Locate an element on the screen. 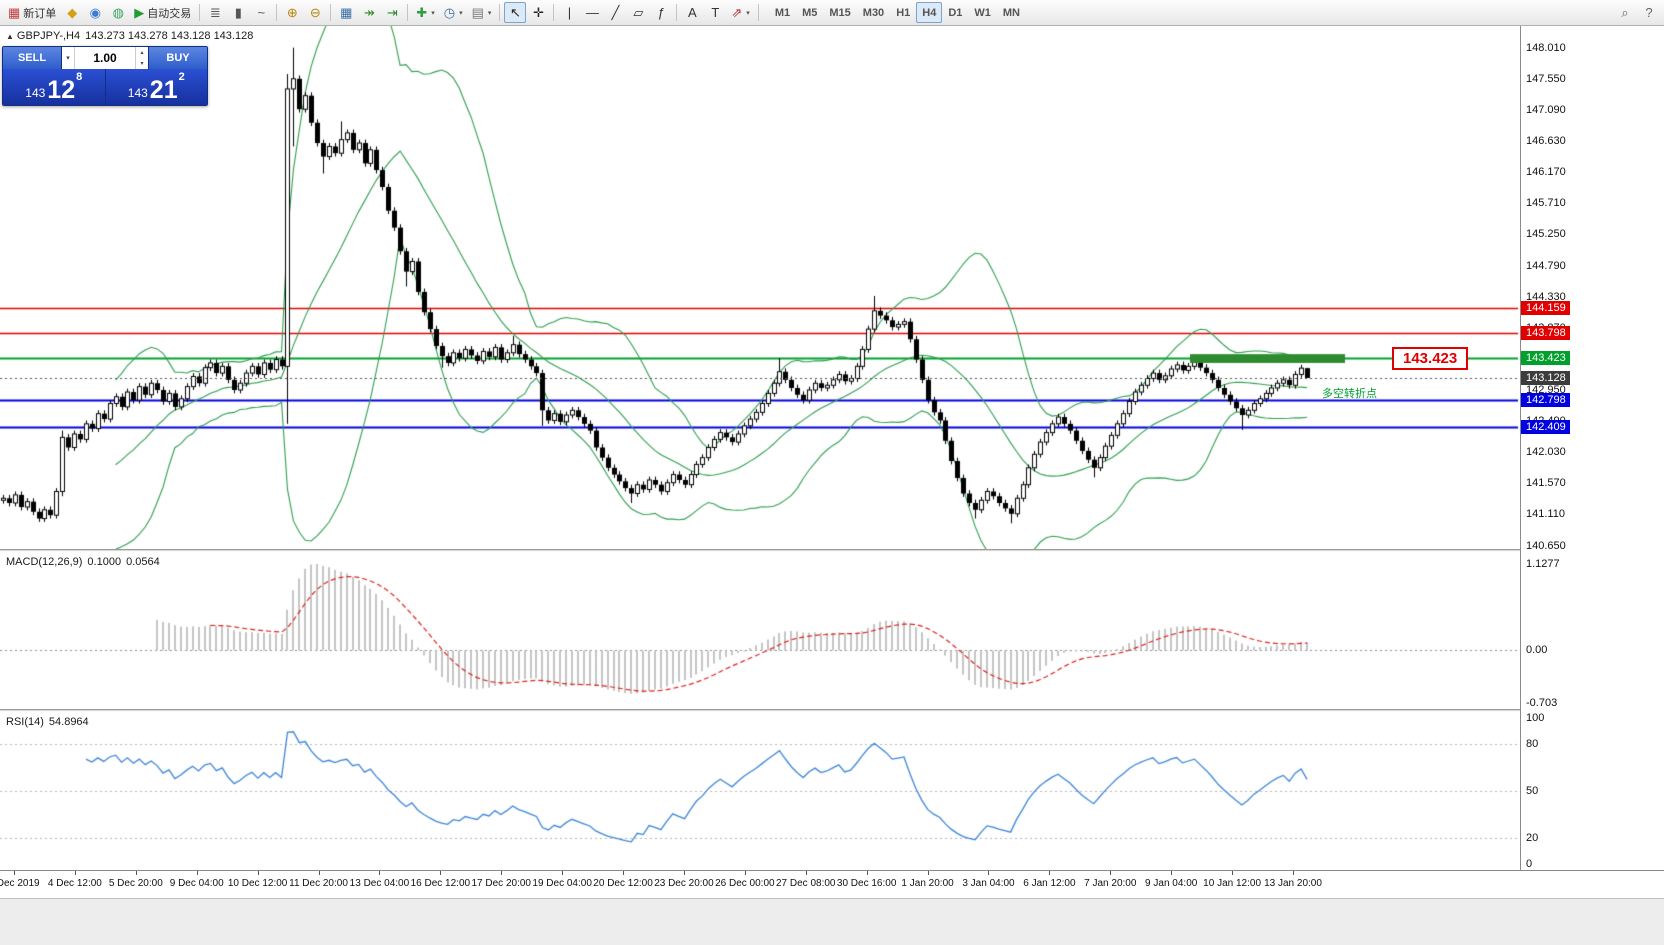 This screenshot has width=1664, height=945. horizontal-line-button: — is located at coordinates (592, 12).